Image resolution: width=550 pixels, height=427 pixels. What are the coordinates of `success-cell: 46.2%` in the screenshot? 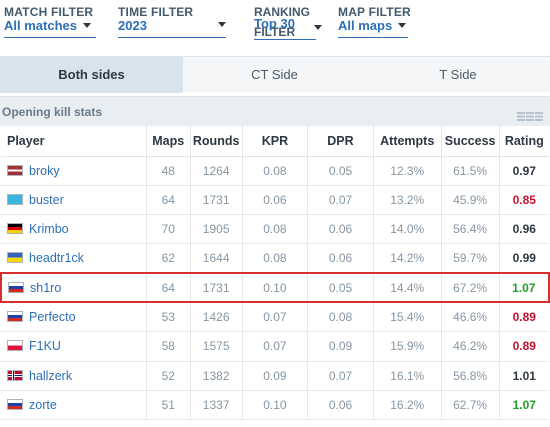 It's located at (470, 346).